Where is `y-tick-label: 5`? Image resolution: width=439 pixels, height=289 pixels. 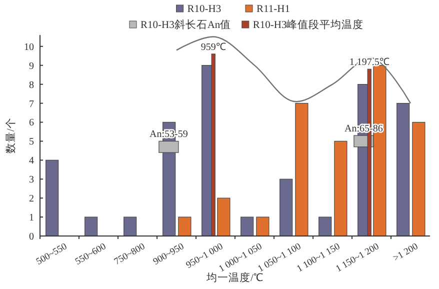
y-tick-label: 5 is located at coordinates (31, 142).